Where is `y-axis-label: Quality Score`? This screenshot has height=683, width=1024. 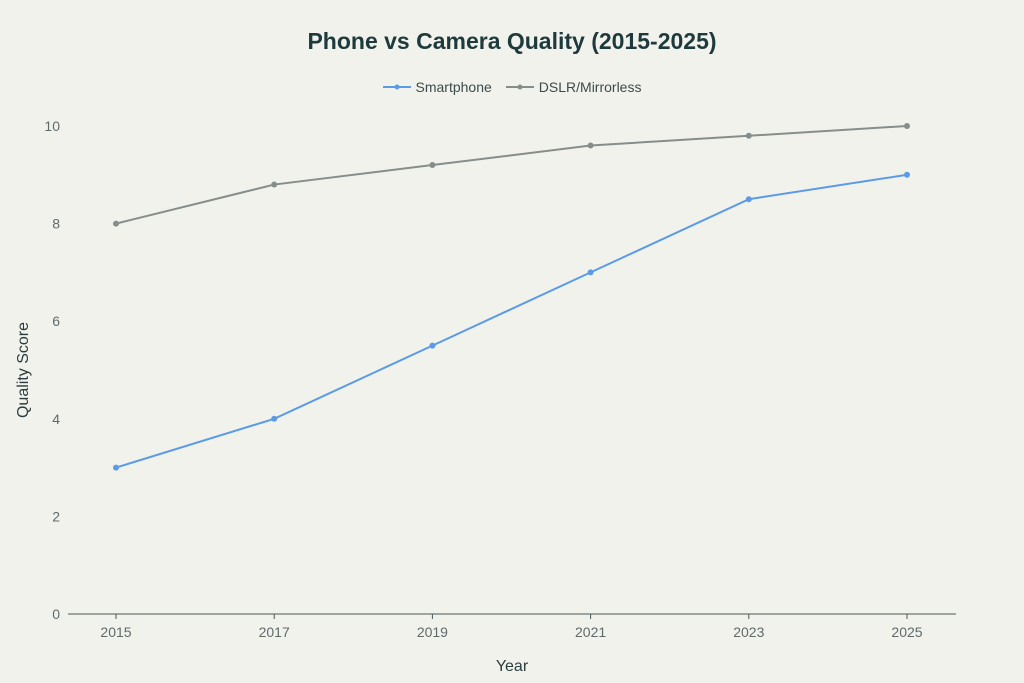
y-axis-label: Quality Score is located at coordinates (23, 370).